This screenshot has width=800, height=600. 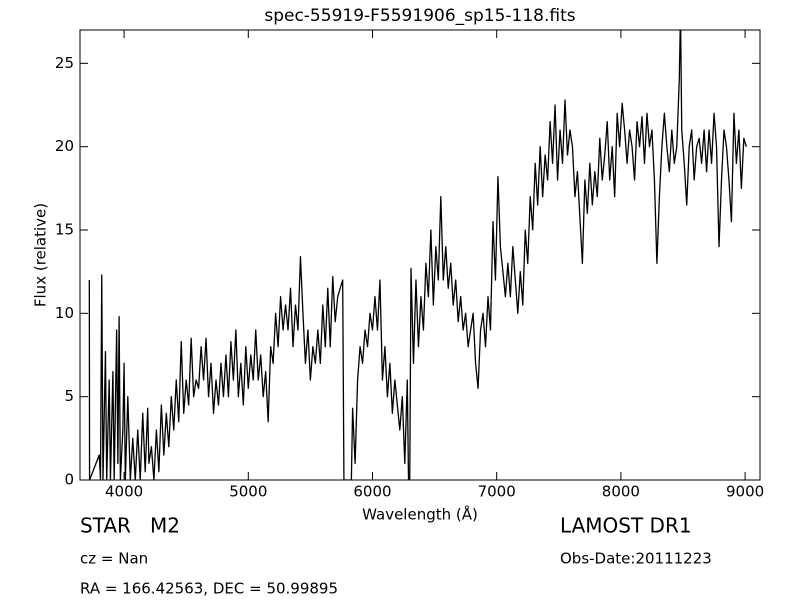 I want to click on x-tick-label: 5000, so click(x=248, y=492).